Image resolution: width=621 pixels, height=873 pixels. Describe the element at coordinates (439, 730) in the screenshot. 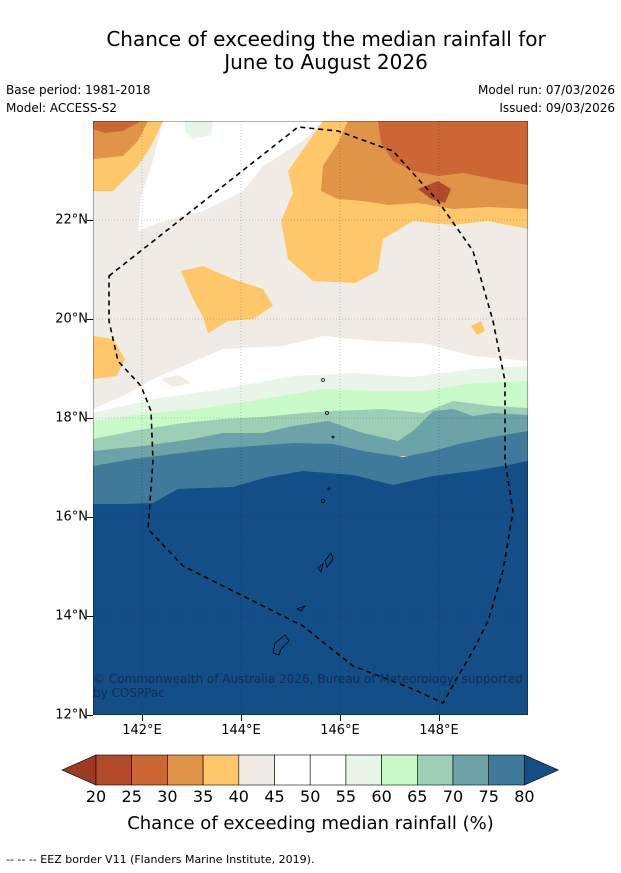

I see `x-tick-label: 148°E` at that location.